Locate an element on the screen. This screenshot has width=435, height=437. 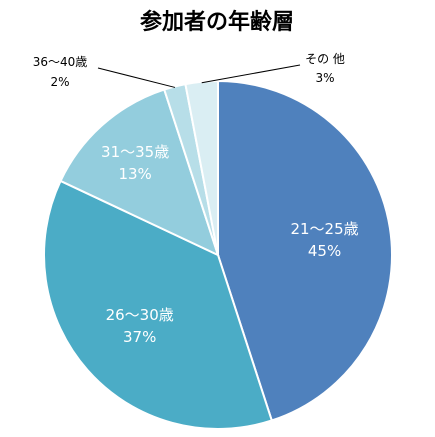
chart-title: 参加者の年齢層 is located at coordinates (217, 22).